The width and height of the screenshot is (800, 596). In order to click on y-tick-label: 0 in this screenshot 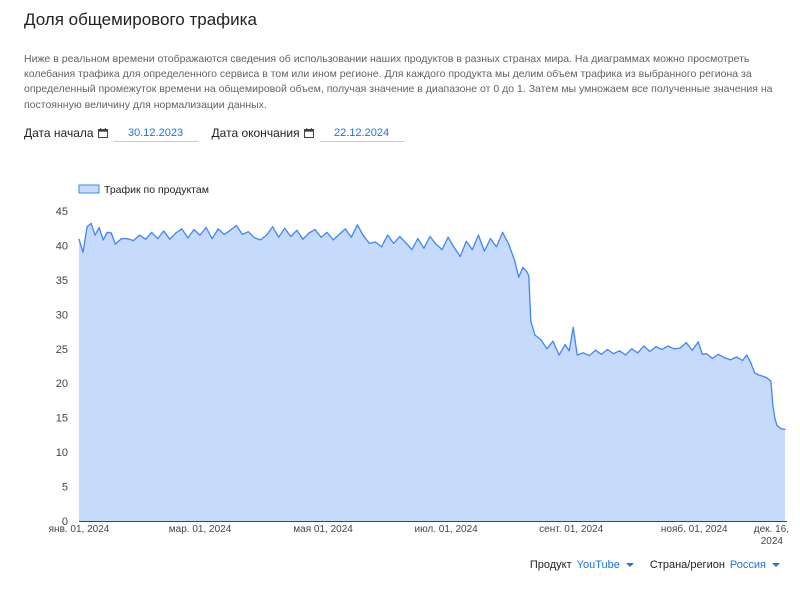, I will do `click(65, 522)`.